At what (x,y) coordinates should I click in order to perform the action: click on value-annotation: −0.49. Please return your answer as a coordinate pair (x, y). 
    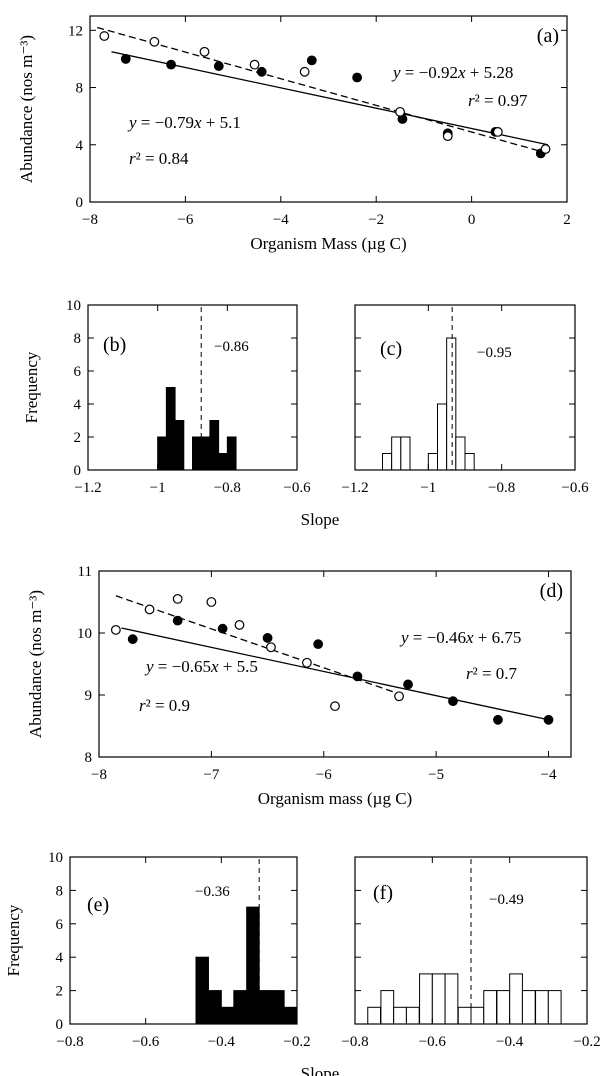
    Looking at the image, I should click on (506, 900).